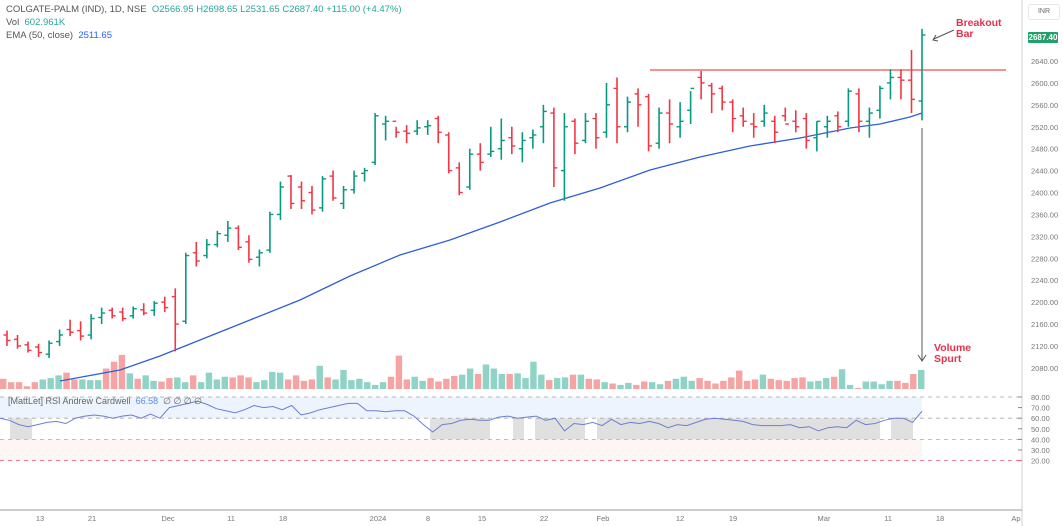 This screenshot has width=1063, height=526. What do you see at coordinates (1040, 408) in the screenshot?
I see `rsi-tick-label: 70.00` at bounding box center [1040, 408].